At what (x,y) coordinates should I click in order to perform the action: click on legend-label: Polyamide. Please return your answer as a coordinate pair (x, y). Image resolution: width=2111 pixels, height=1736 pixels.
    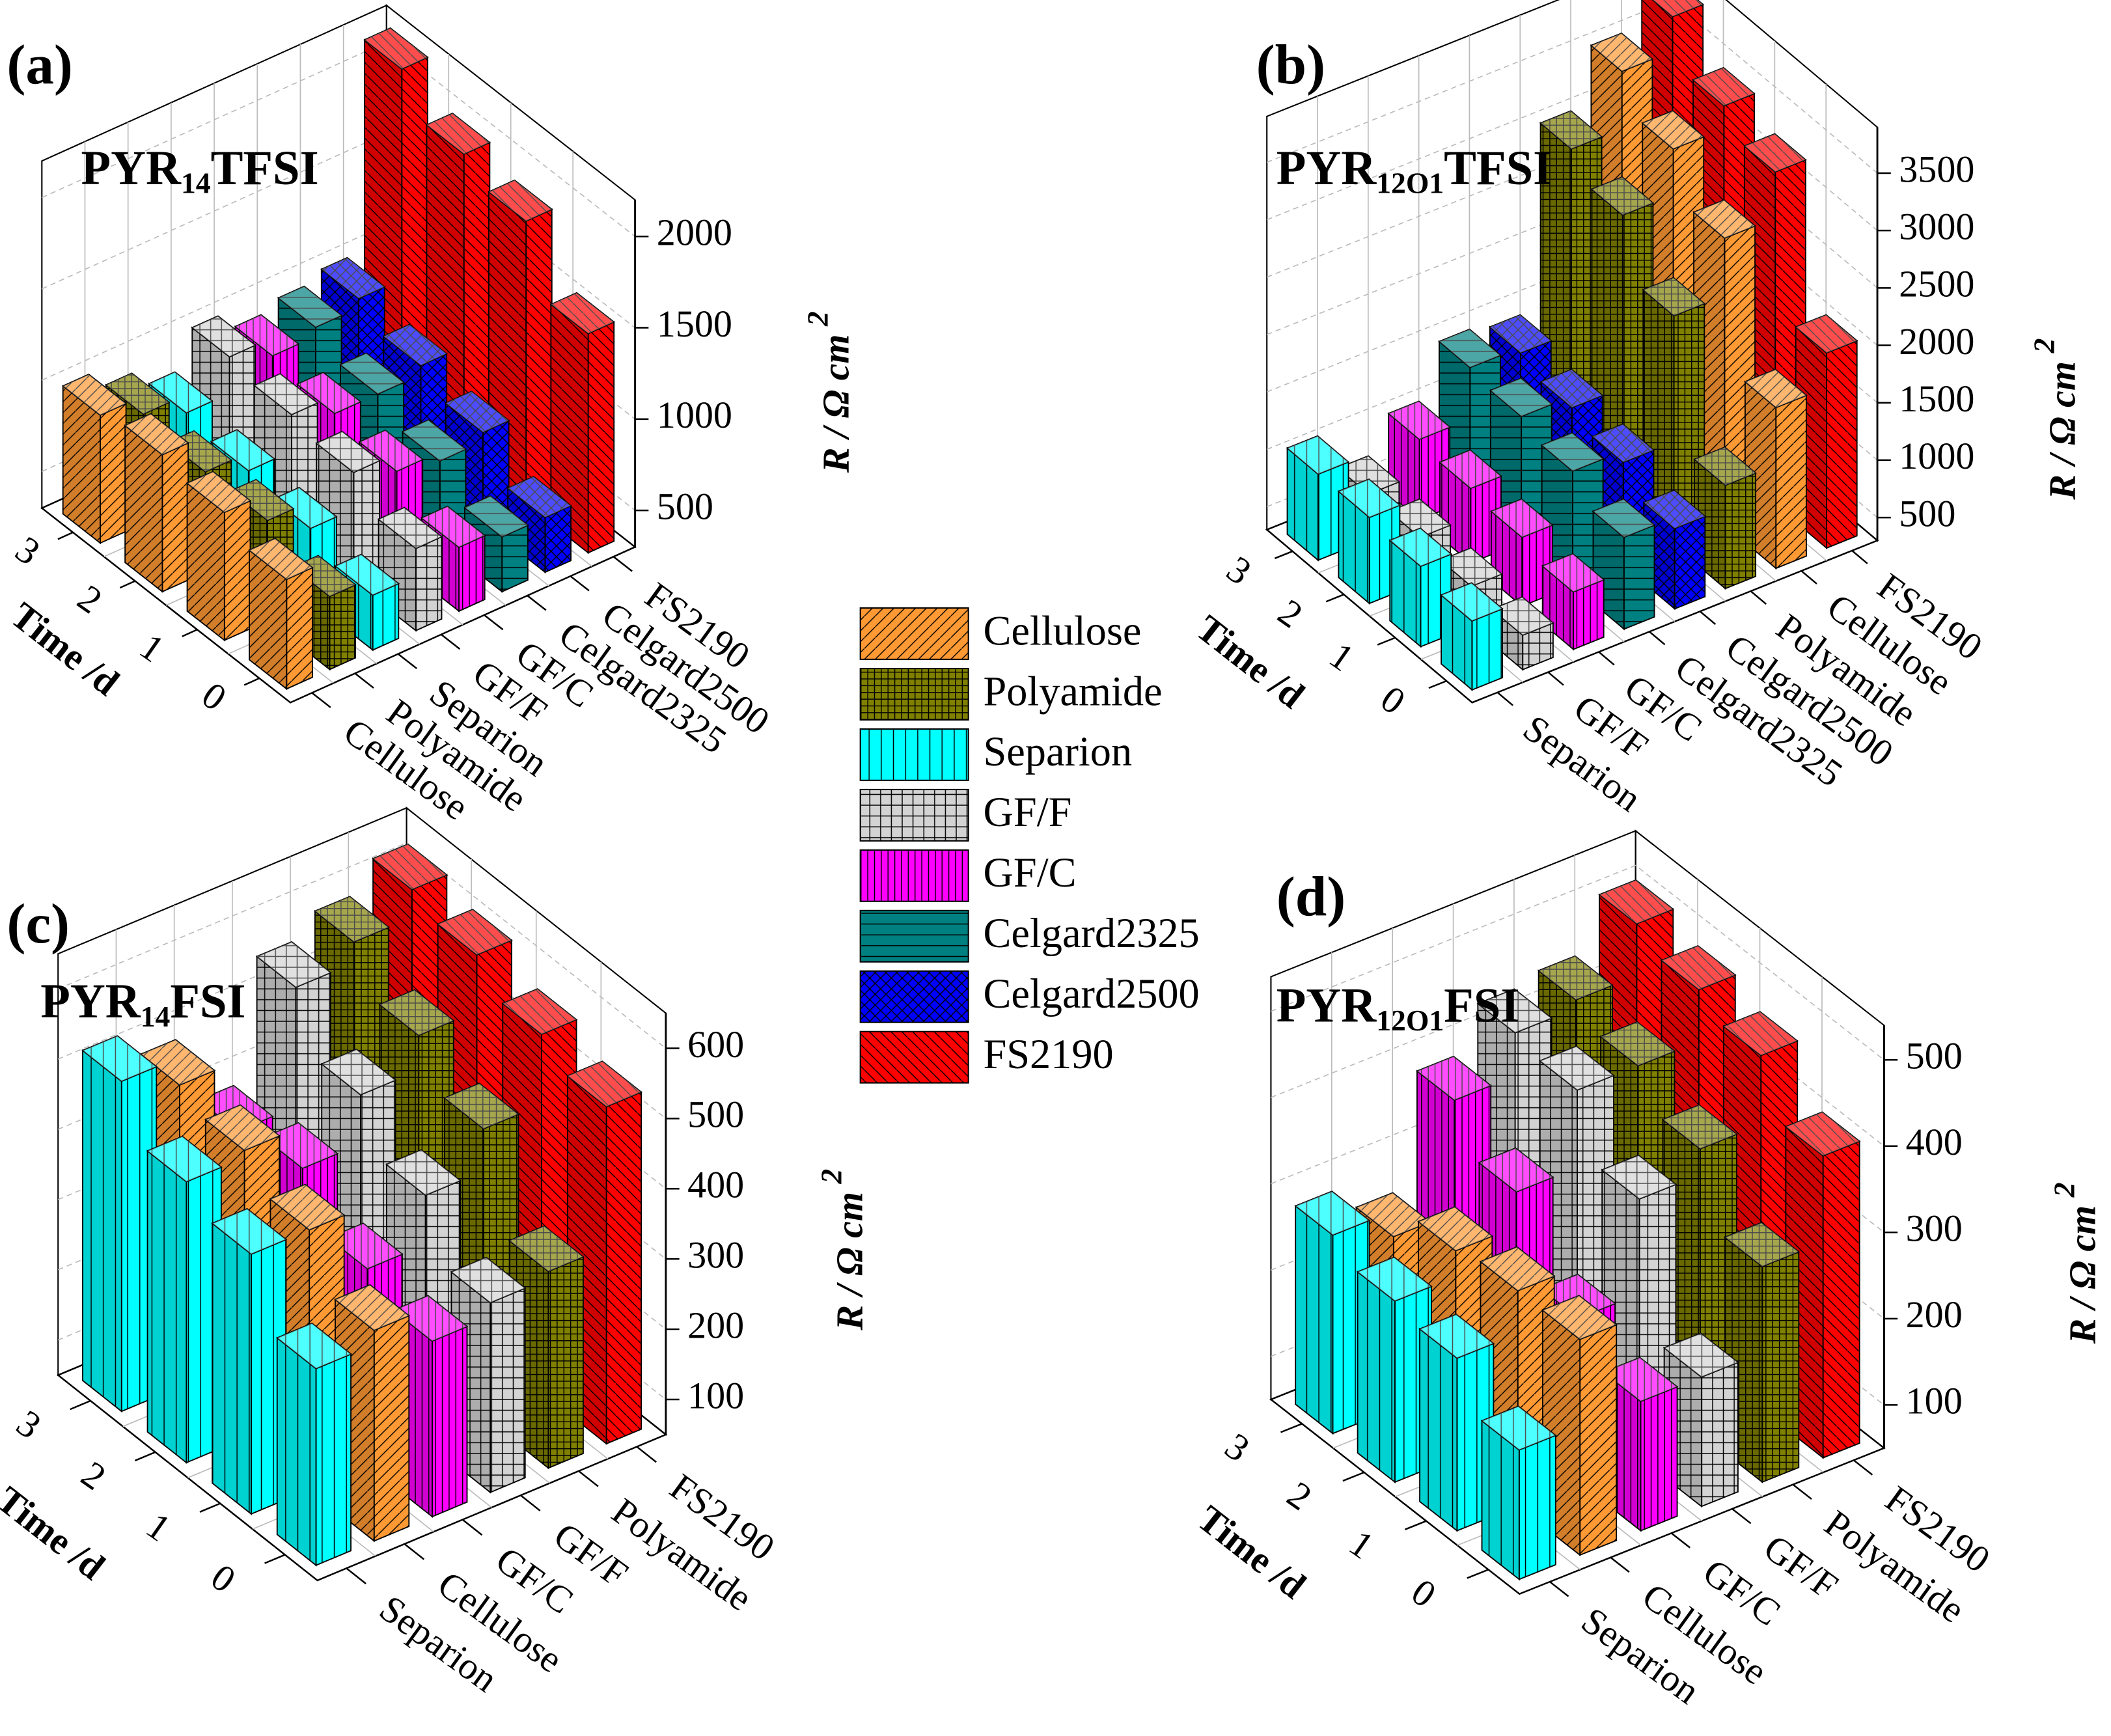
    Looking at the image, I should click on (1072, 691).